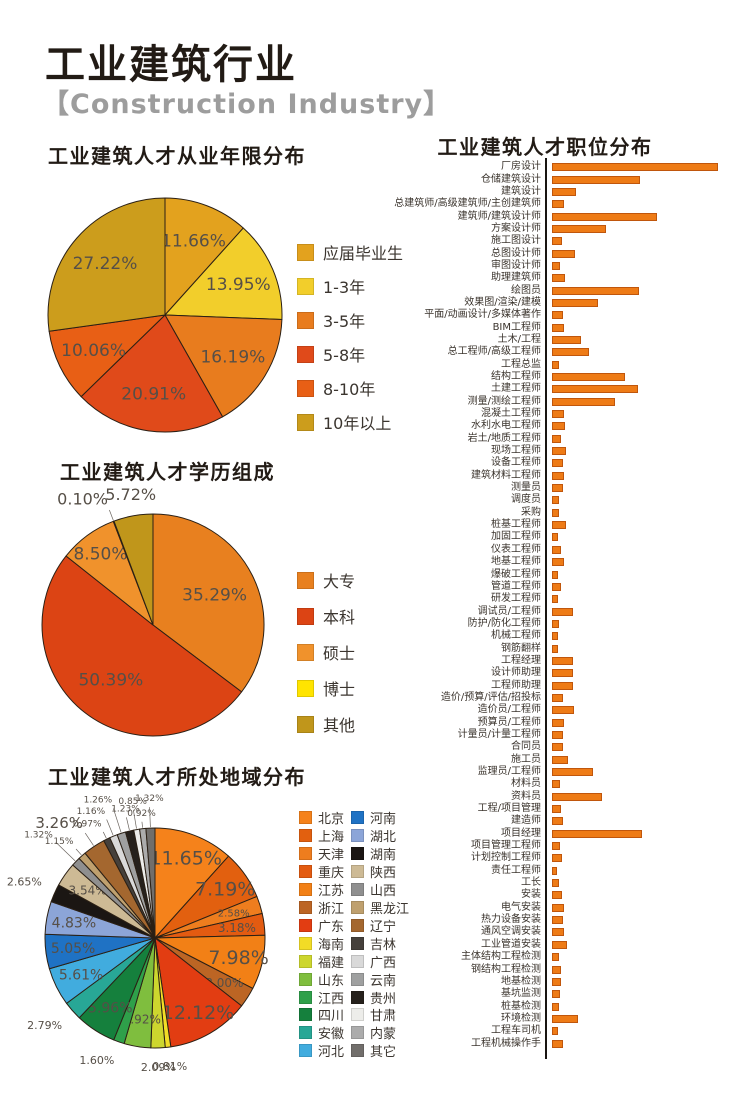  I want to click on legend-item-江苏: 江苏, so click(321, 889).